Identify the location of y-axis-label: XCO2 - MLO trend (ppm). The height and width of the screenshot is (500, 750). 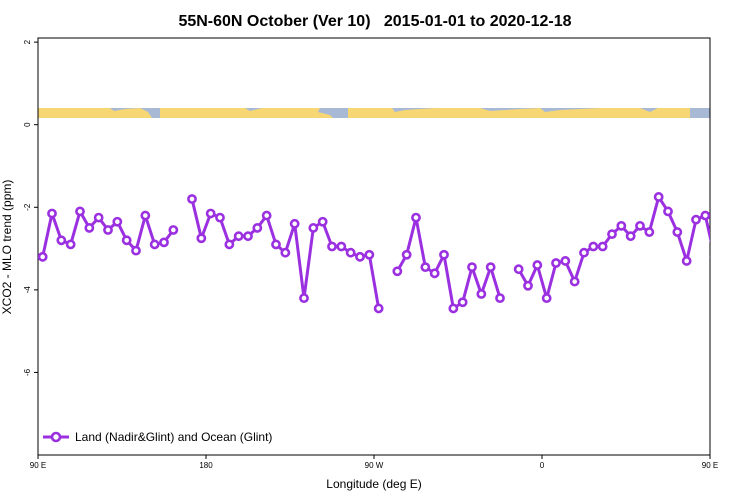
(7, 247).